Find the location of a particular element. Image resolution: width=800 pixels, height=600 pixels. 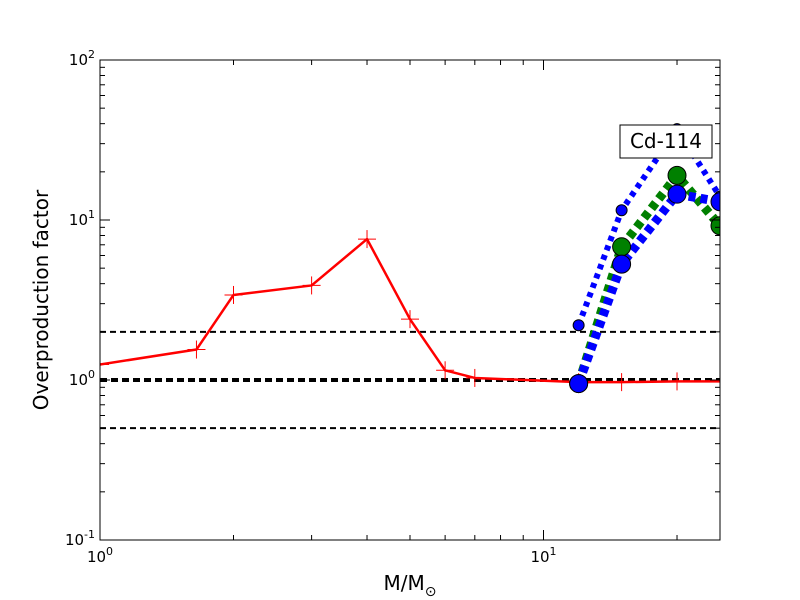

reference-lines is located at coordinates (410, 380).